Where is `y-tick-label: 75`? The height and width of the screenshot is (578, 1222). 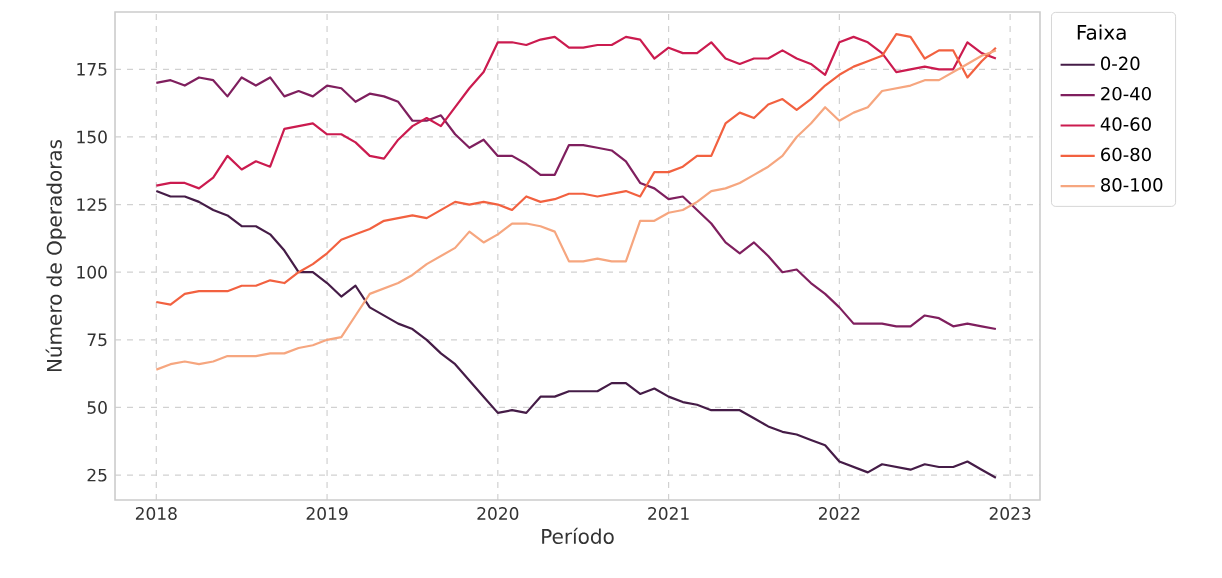
y-tick-label: 75 is located at coordinates (97, 340).